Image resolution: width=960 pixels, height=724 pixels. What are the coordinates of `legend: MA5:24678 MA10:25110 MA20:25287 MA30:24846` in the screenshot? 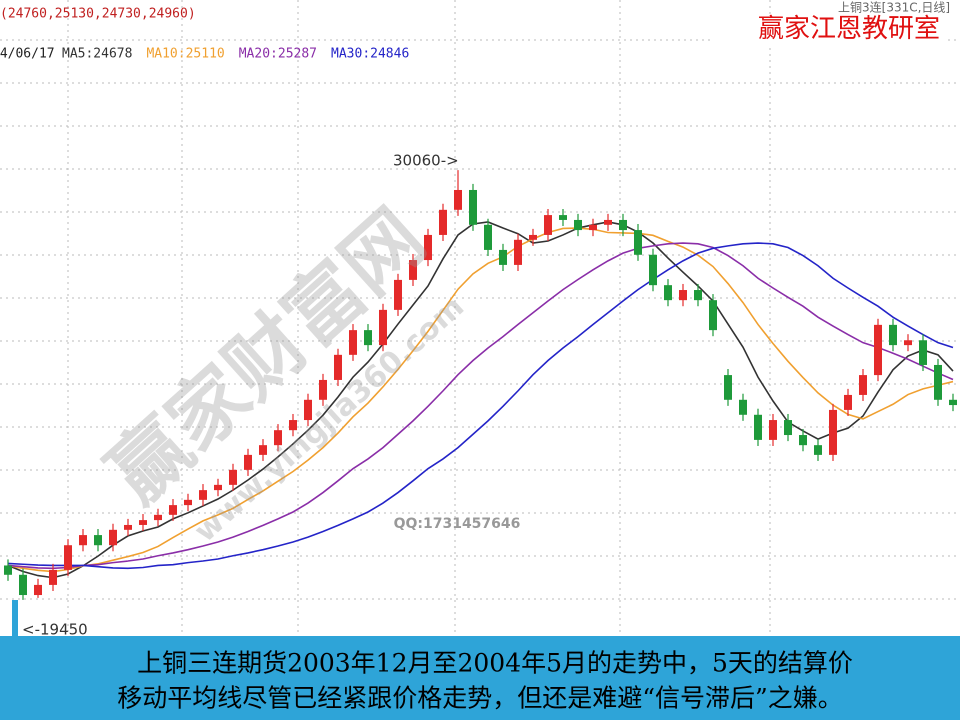 It's located at (235, 54).